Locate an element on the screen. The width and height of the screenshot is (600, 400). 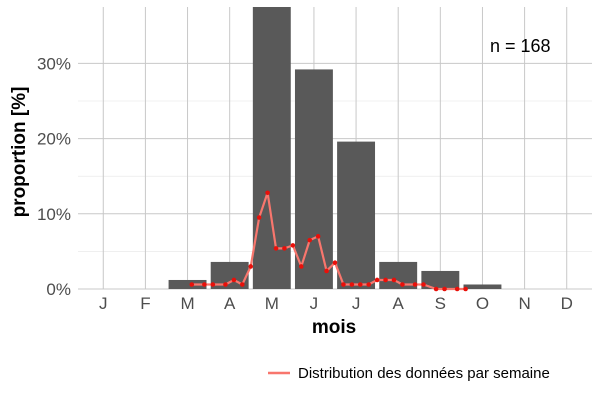
y-axis-title: proportion [%] is located at coordinates (19, 152).